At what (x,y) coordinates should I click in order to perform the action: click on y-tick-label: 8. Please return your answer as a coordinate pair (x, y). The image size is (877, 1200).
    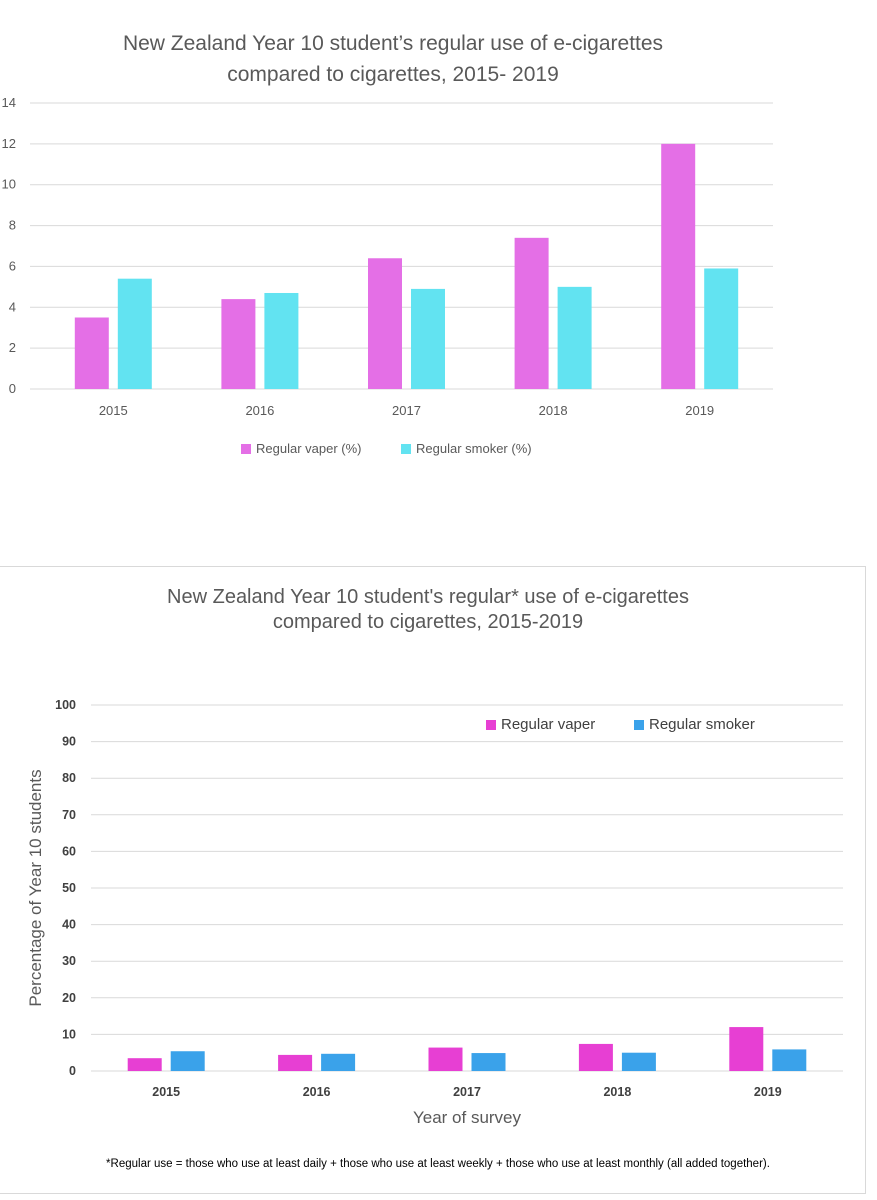
    Looking at the image, I should click on (12, 225).